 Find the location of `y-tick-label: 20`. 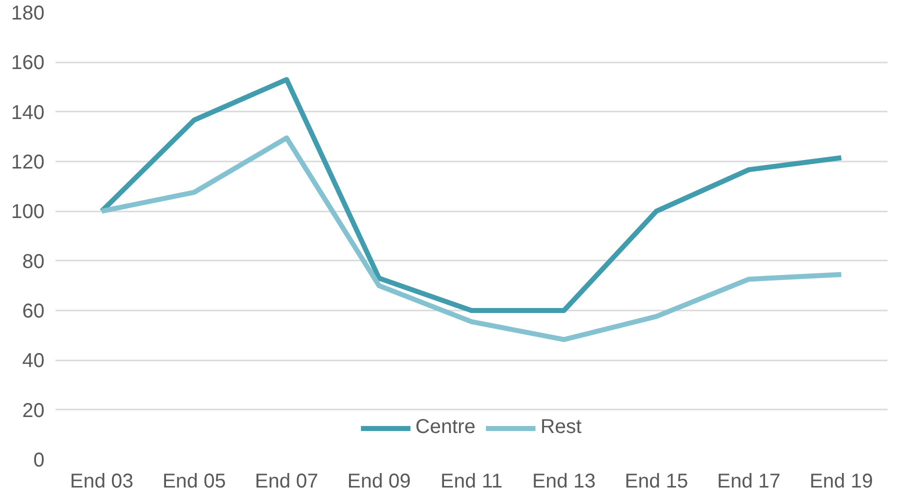

y-tick-label: 20 is located at coordinates (33, 411).